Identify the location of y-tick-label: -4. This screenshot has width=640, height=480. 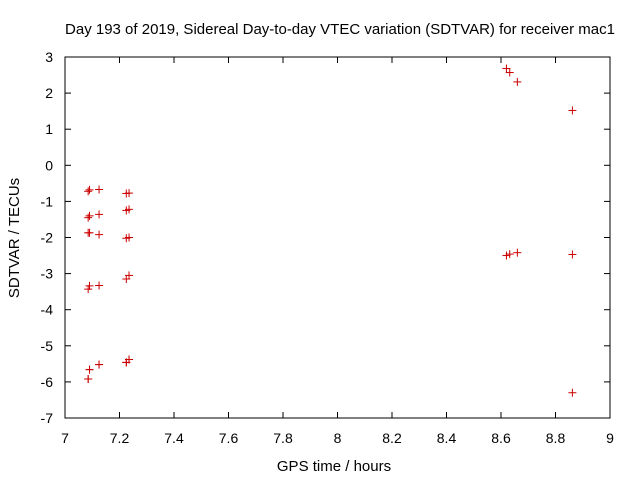
(47, 310).